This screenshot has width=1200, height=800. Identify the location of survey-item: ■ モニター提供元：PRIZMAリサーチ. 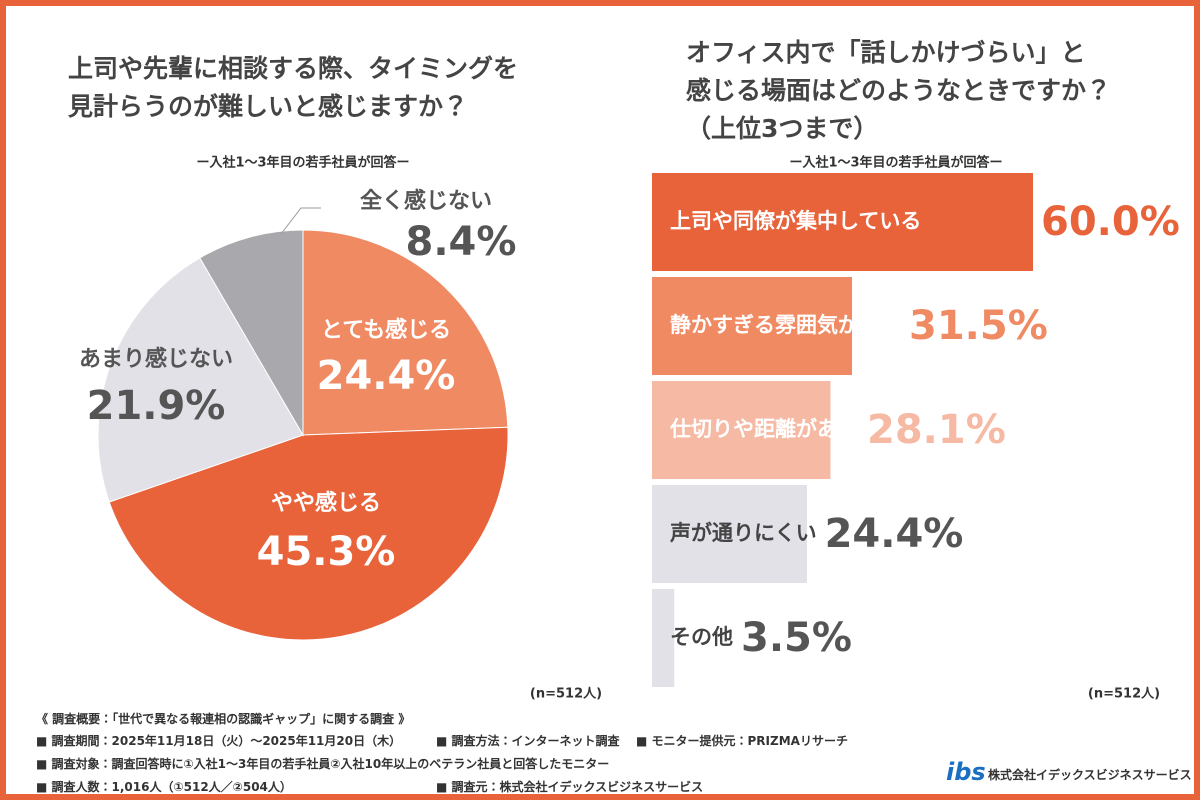
(742, 741).